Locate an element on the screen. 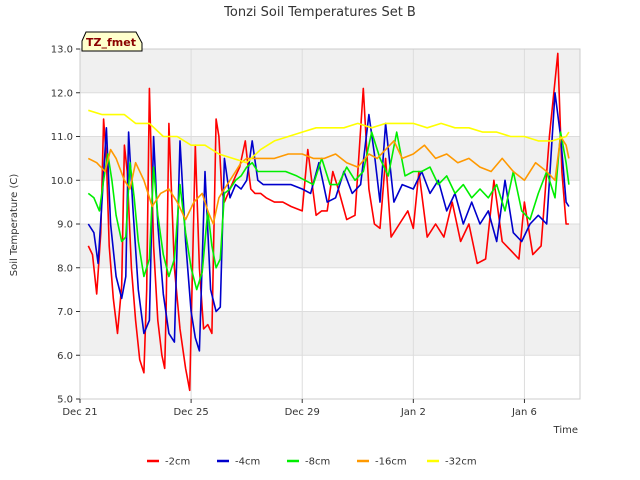  series-line-minus16cm is located at coordinates (328, 180).